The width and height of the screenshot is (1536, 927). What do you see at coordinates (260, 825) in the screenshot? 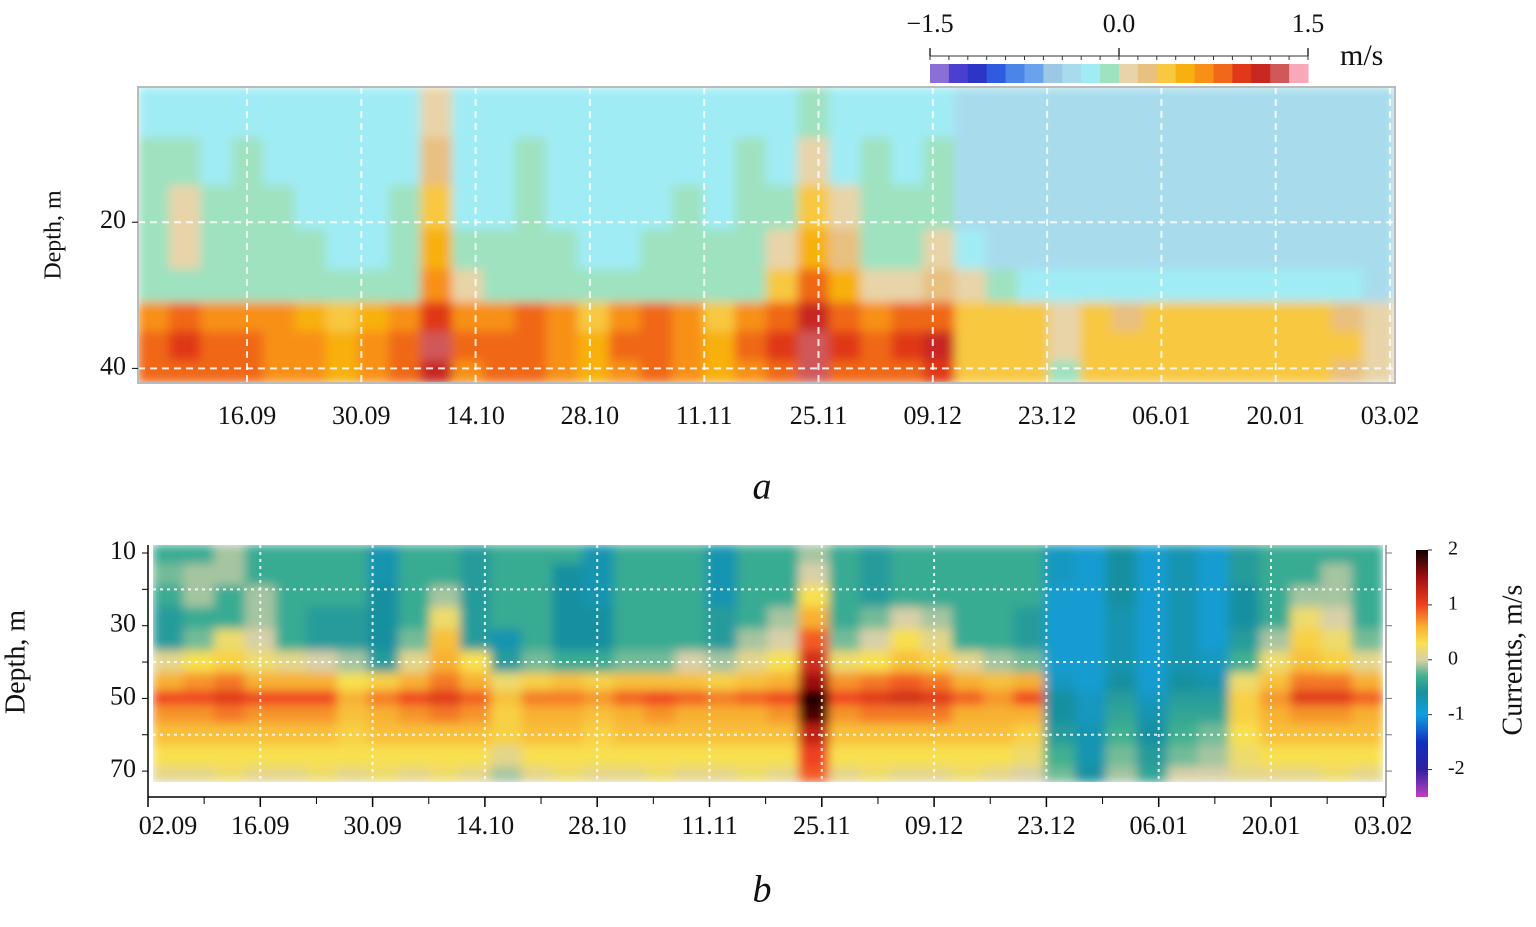
I see `x-tick-label: 16.09` at bounding box center [260, 825].